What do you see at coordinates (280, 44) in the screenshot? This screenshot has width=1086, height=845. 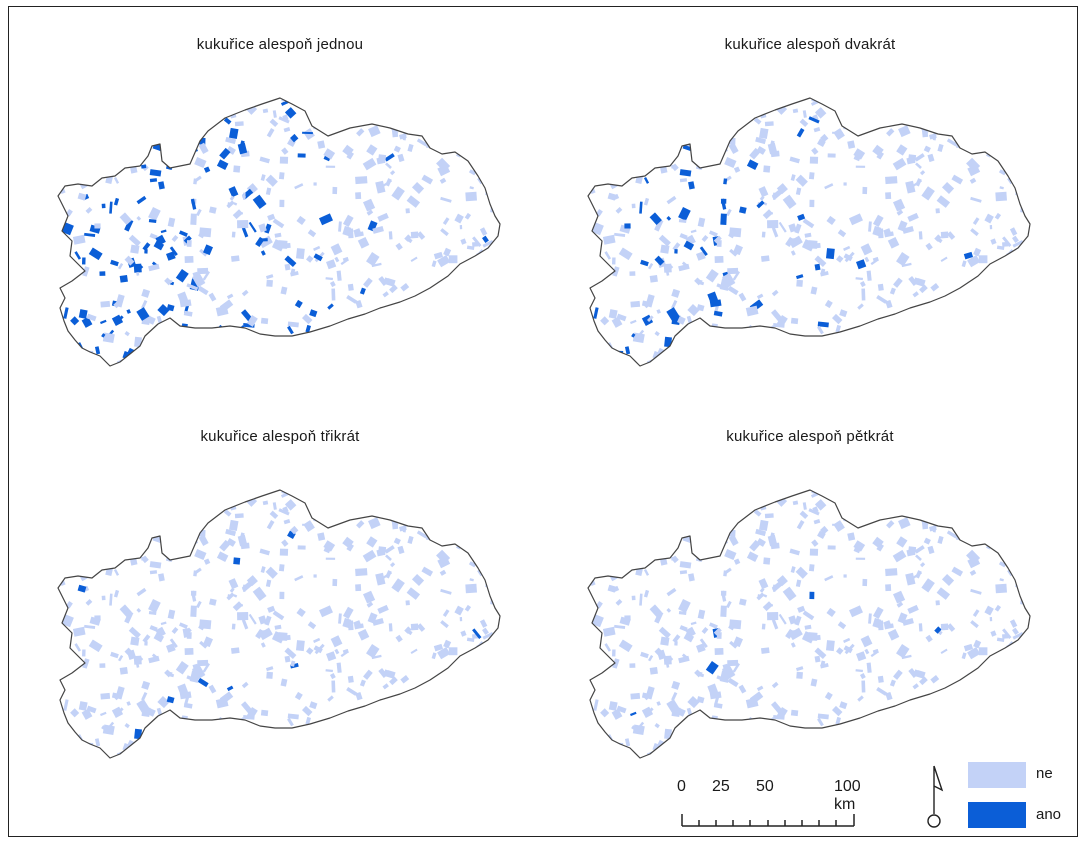 I see `panel-title: kukuřice alespoň jednou` at bounding box center [280, 44].